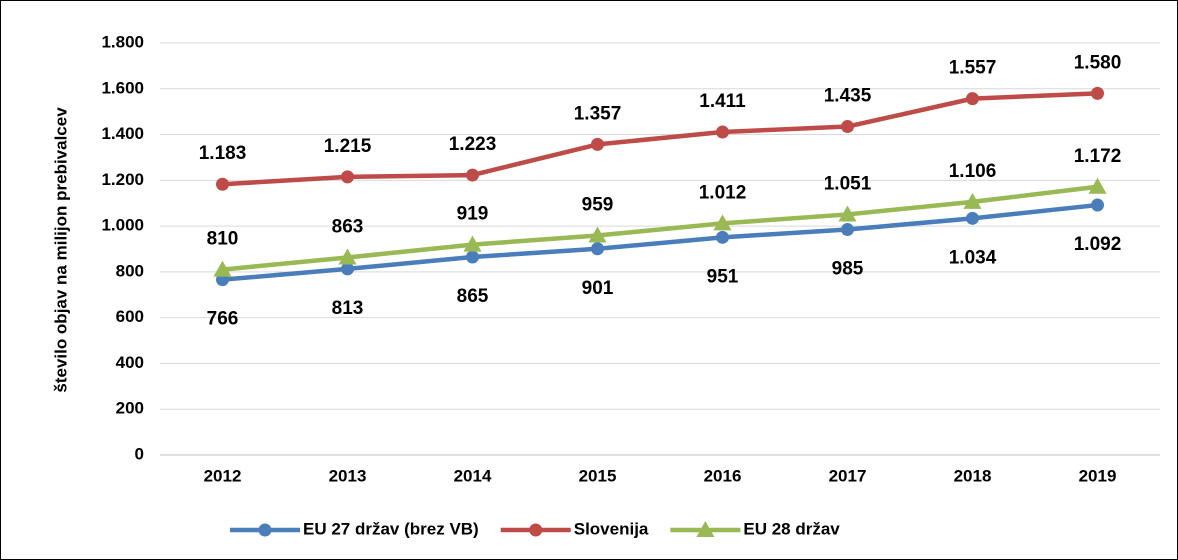 The width and height of the screenshot is (1178, 560). I want to click on data-label: 810, so click(223, 239).